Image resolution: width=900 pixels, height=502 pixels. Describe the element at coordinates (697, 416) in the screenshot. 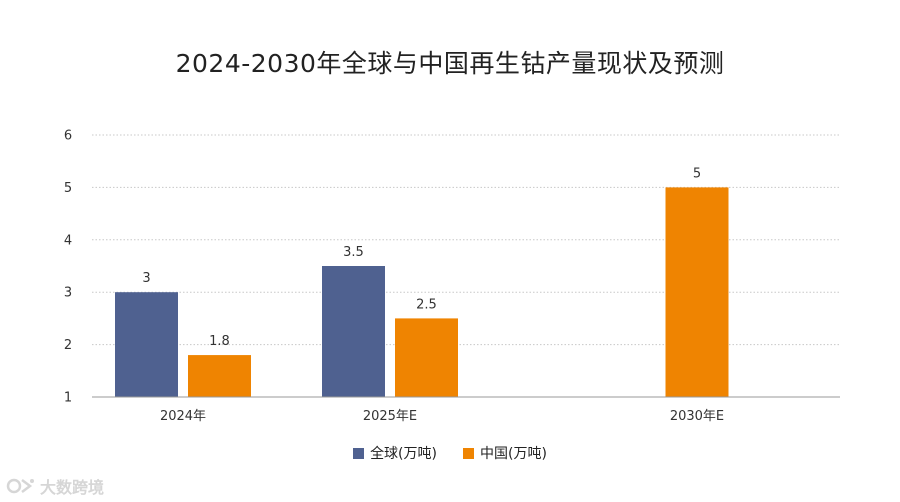

I see `x-tick-label: 2030年E` at that location.